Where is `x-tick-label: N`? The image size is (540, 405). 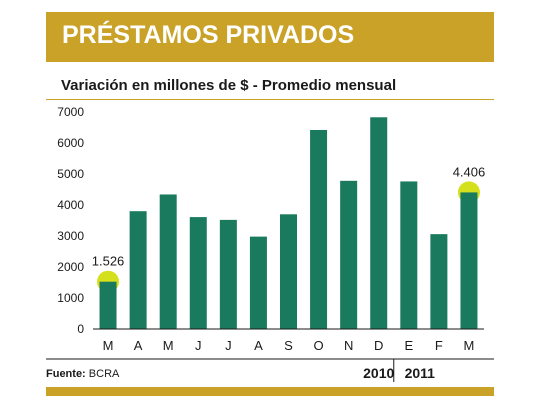 x-tick-label: N is located at coordinates (348, 345).